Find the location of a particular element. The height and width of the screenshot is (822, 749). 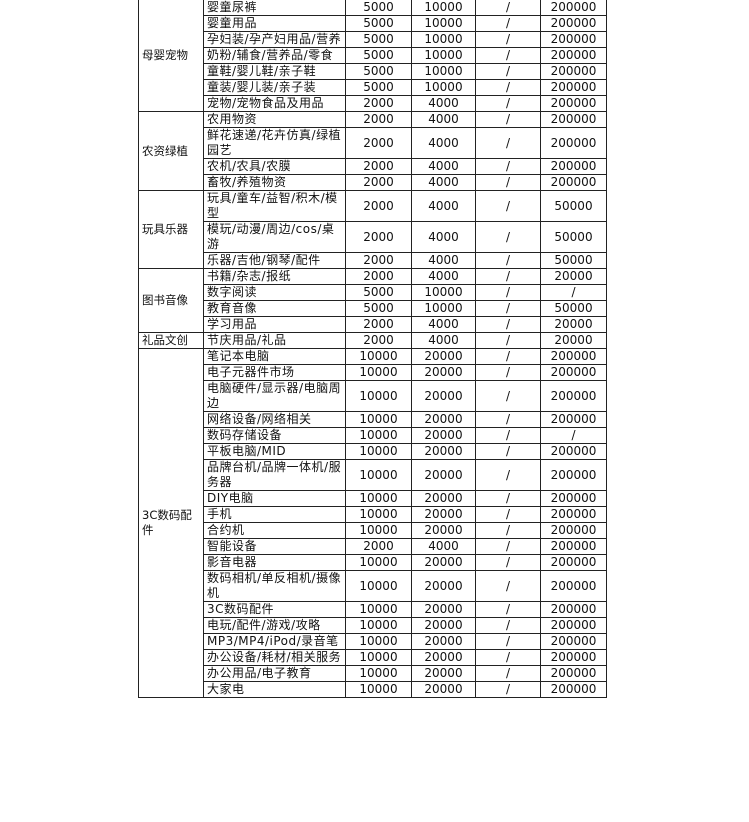

group-cell: 图书音像 is located at coordinates (171, 300).